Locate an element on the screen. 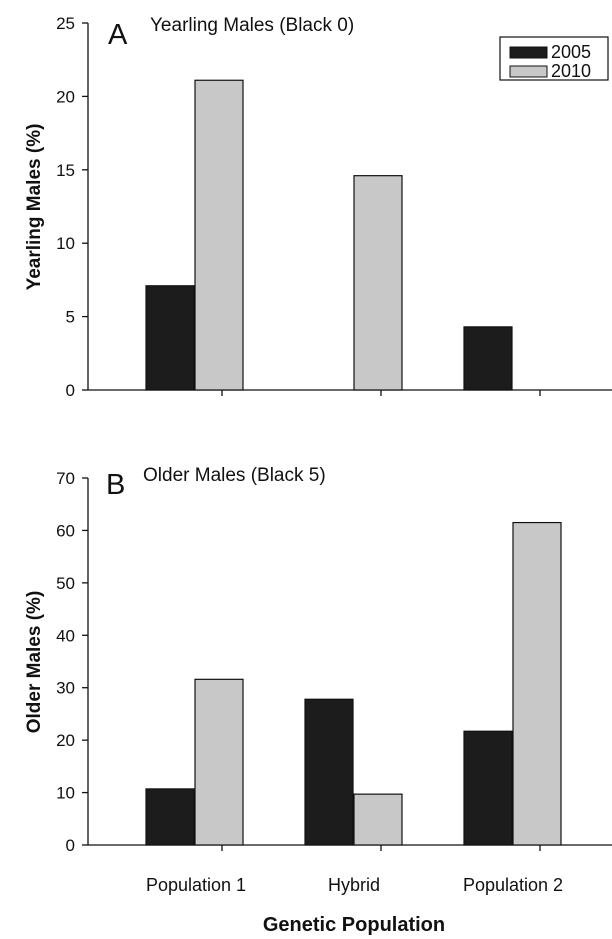 Image resolution: width=612 pixels, height=939 pixels. panel-b-y-tick-label: 10 is located at coordinates (65, 793).